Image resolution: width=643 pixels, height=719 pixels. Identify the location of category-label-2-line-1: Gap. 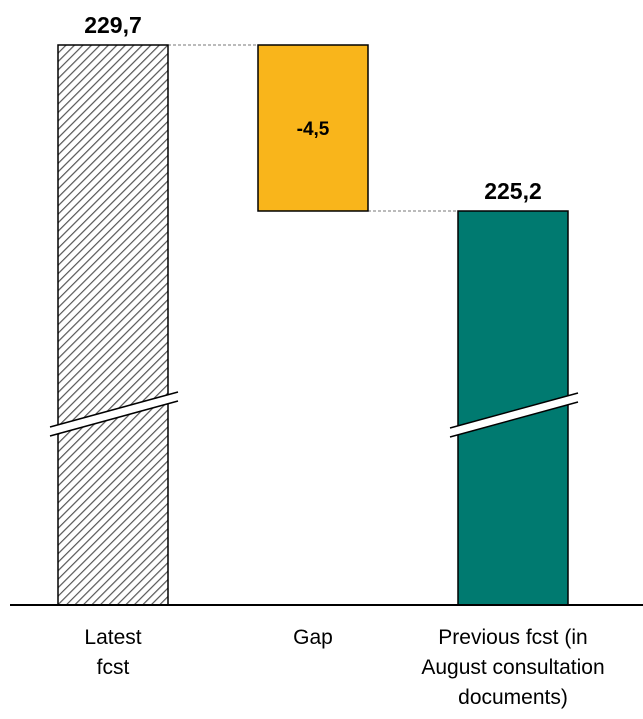
(313, 637).